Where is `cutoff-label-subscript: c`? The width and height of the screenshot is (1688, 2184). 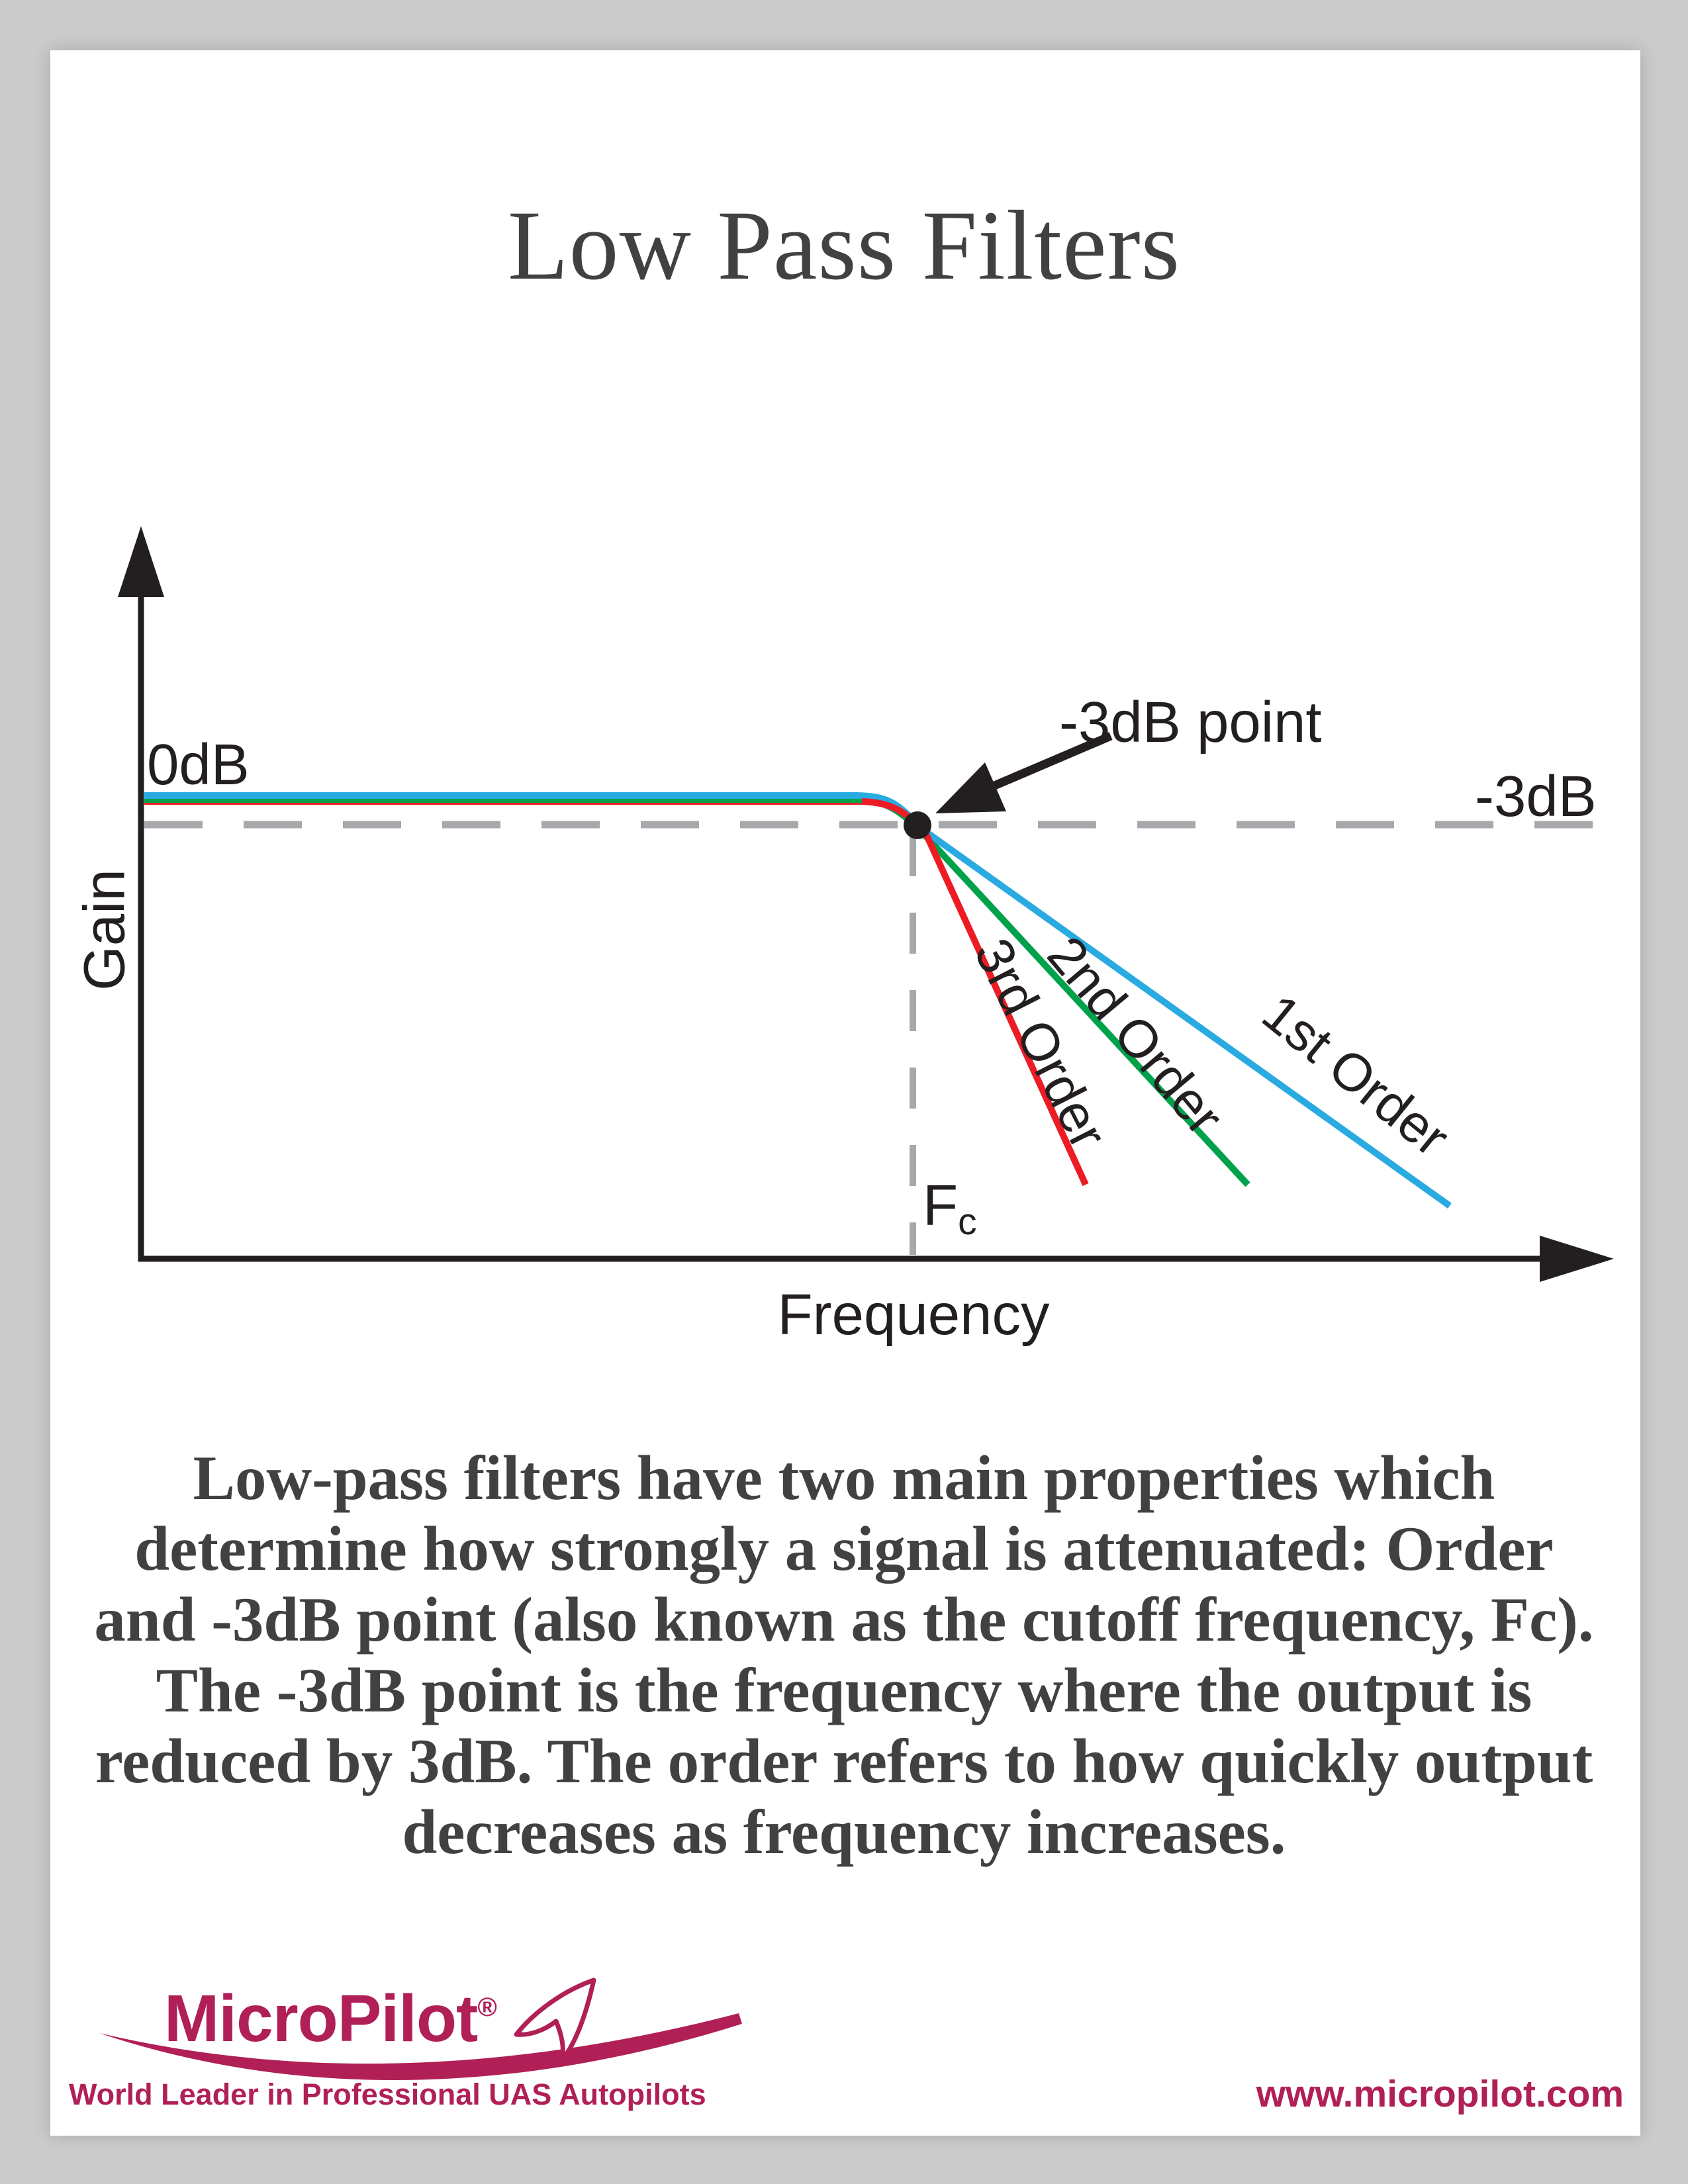
cutoff-label-subscript: c is located at coordinates (967, 1222).